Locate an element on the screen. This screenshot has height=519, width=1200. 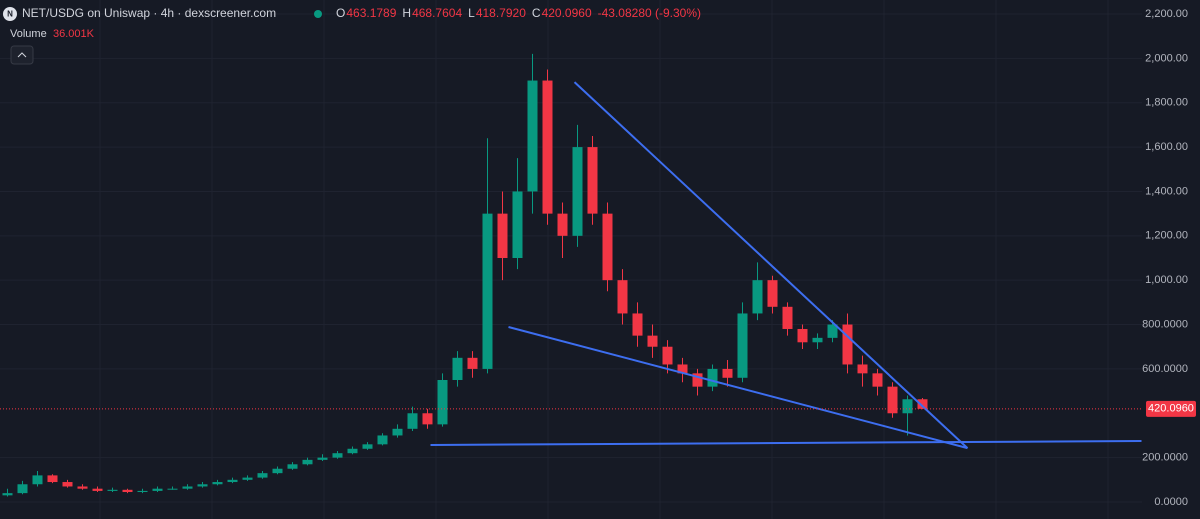
last-price-box is located at coordinates (1171, 408).